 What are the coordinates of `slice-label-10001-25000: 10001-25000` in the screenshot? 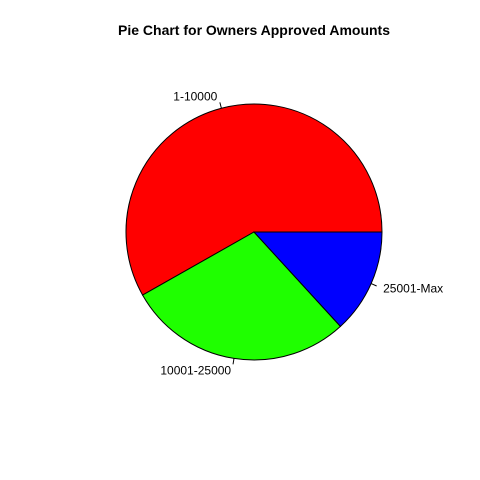 It's located at (195, 370).